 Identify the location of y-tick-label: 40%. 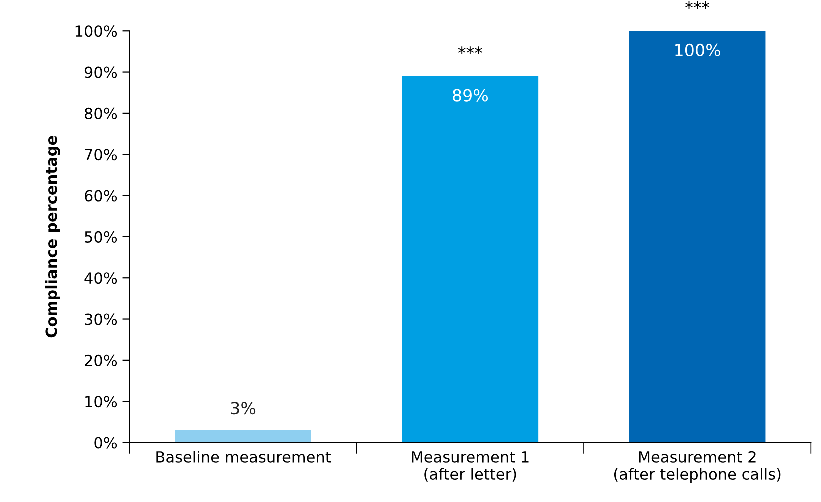
(101, 278).